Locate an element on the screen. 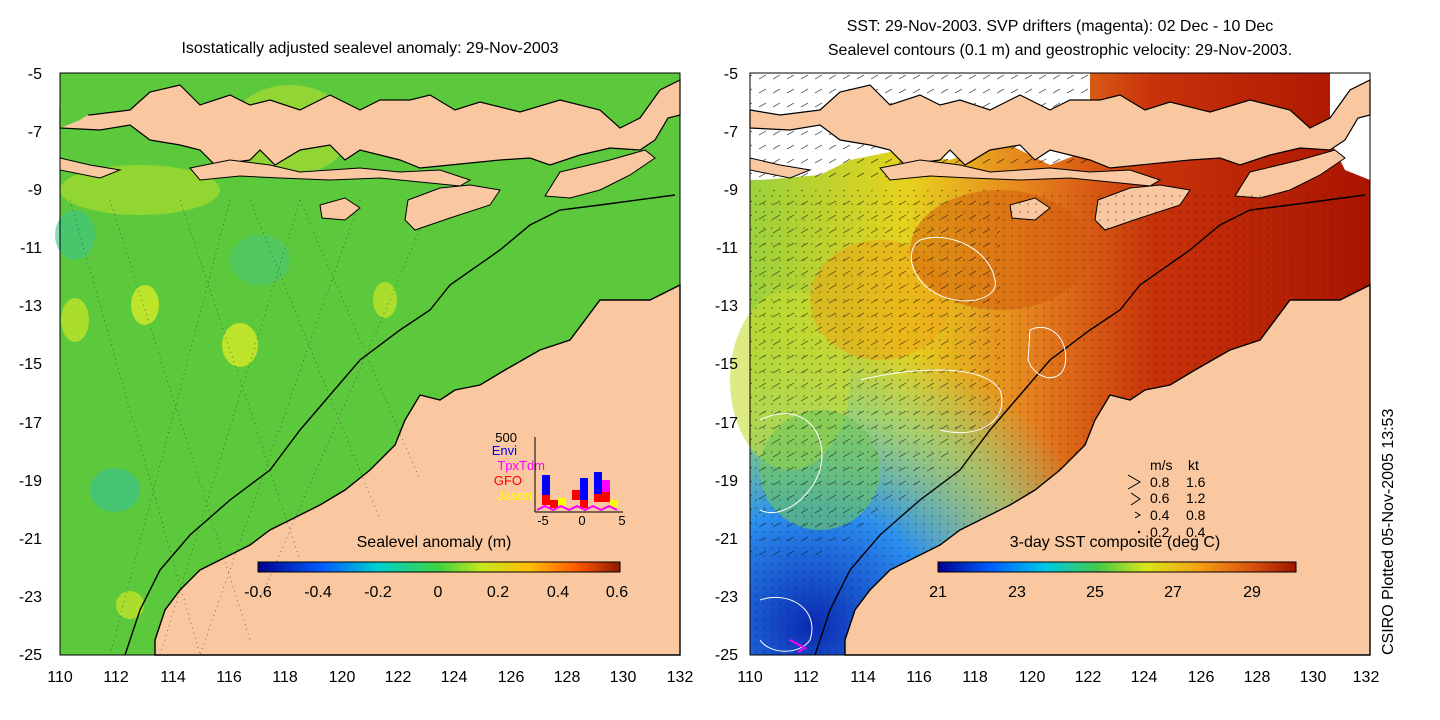  right-x-tick: 118 is located at coordinates (975, 677).